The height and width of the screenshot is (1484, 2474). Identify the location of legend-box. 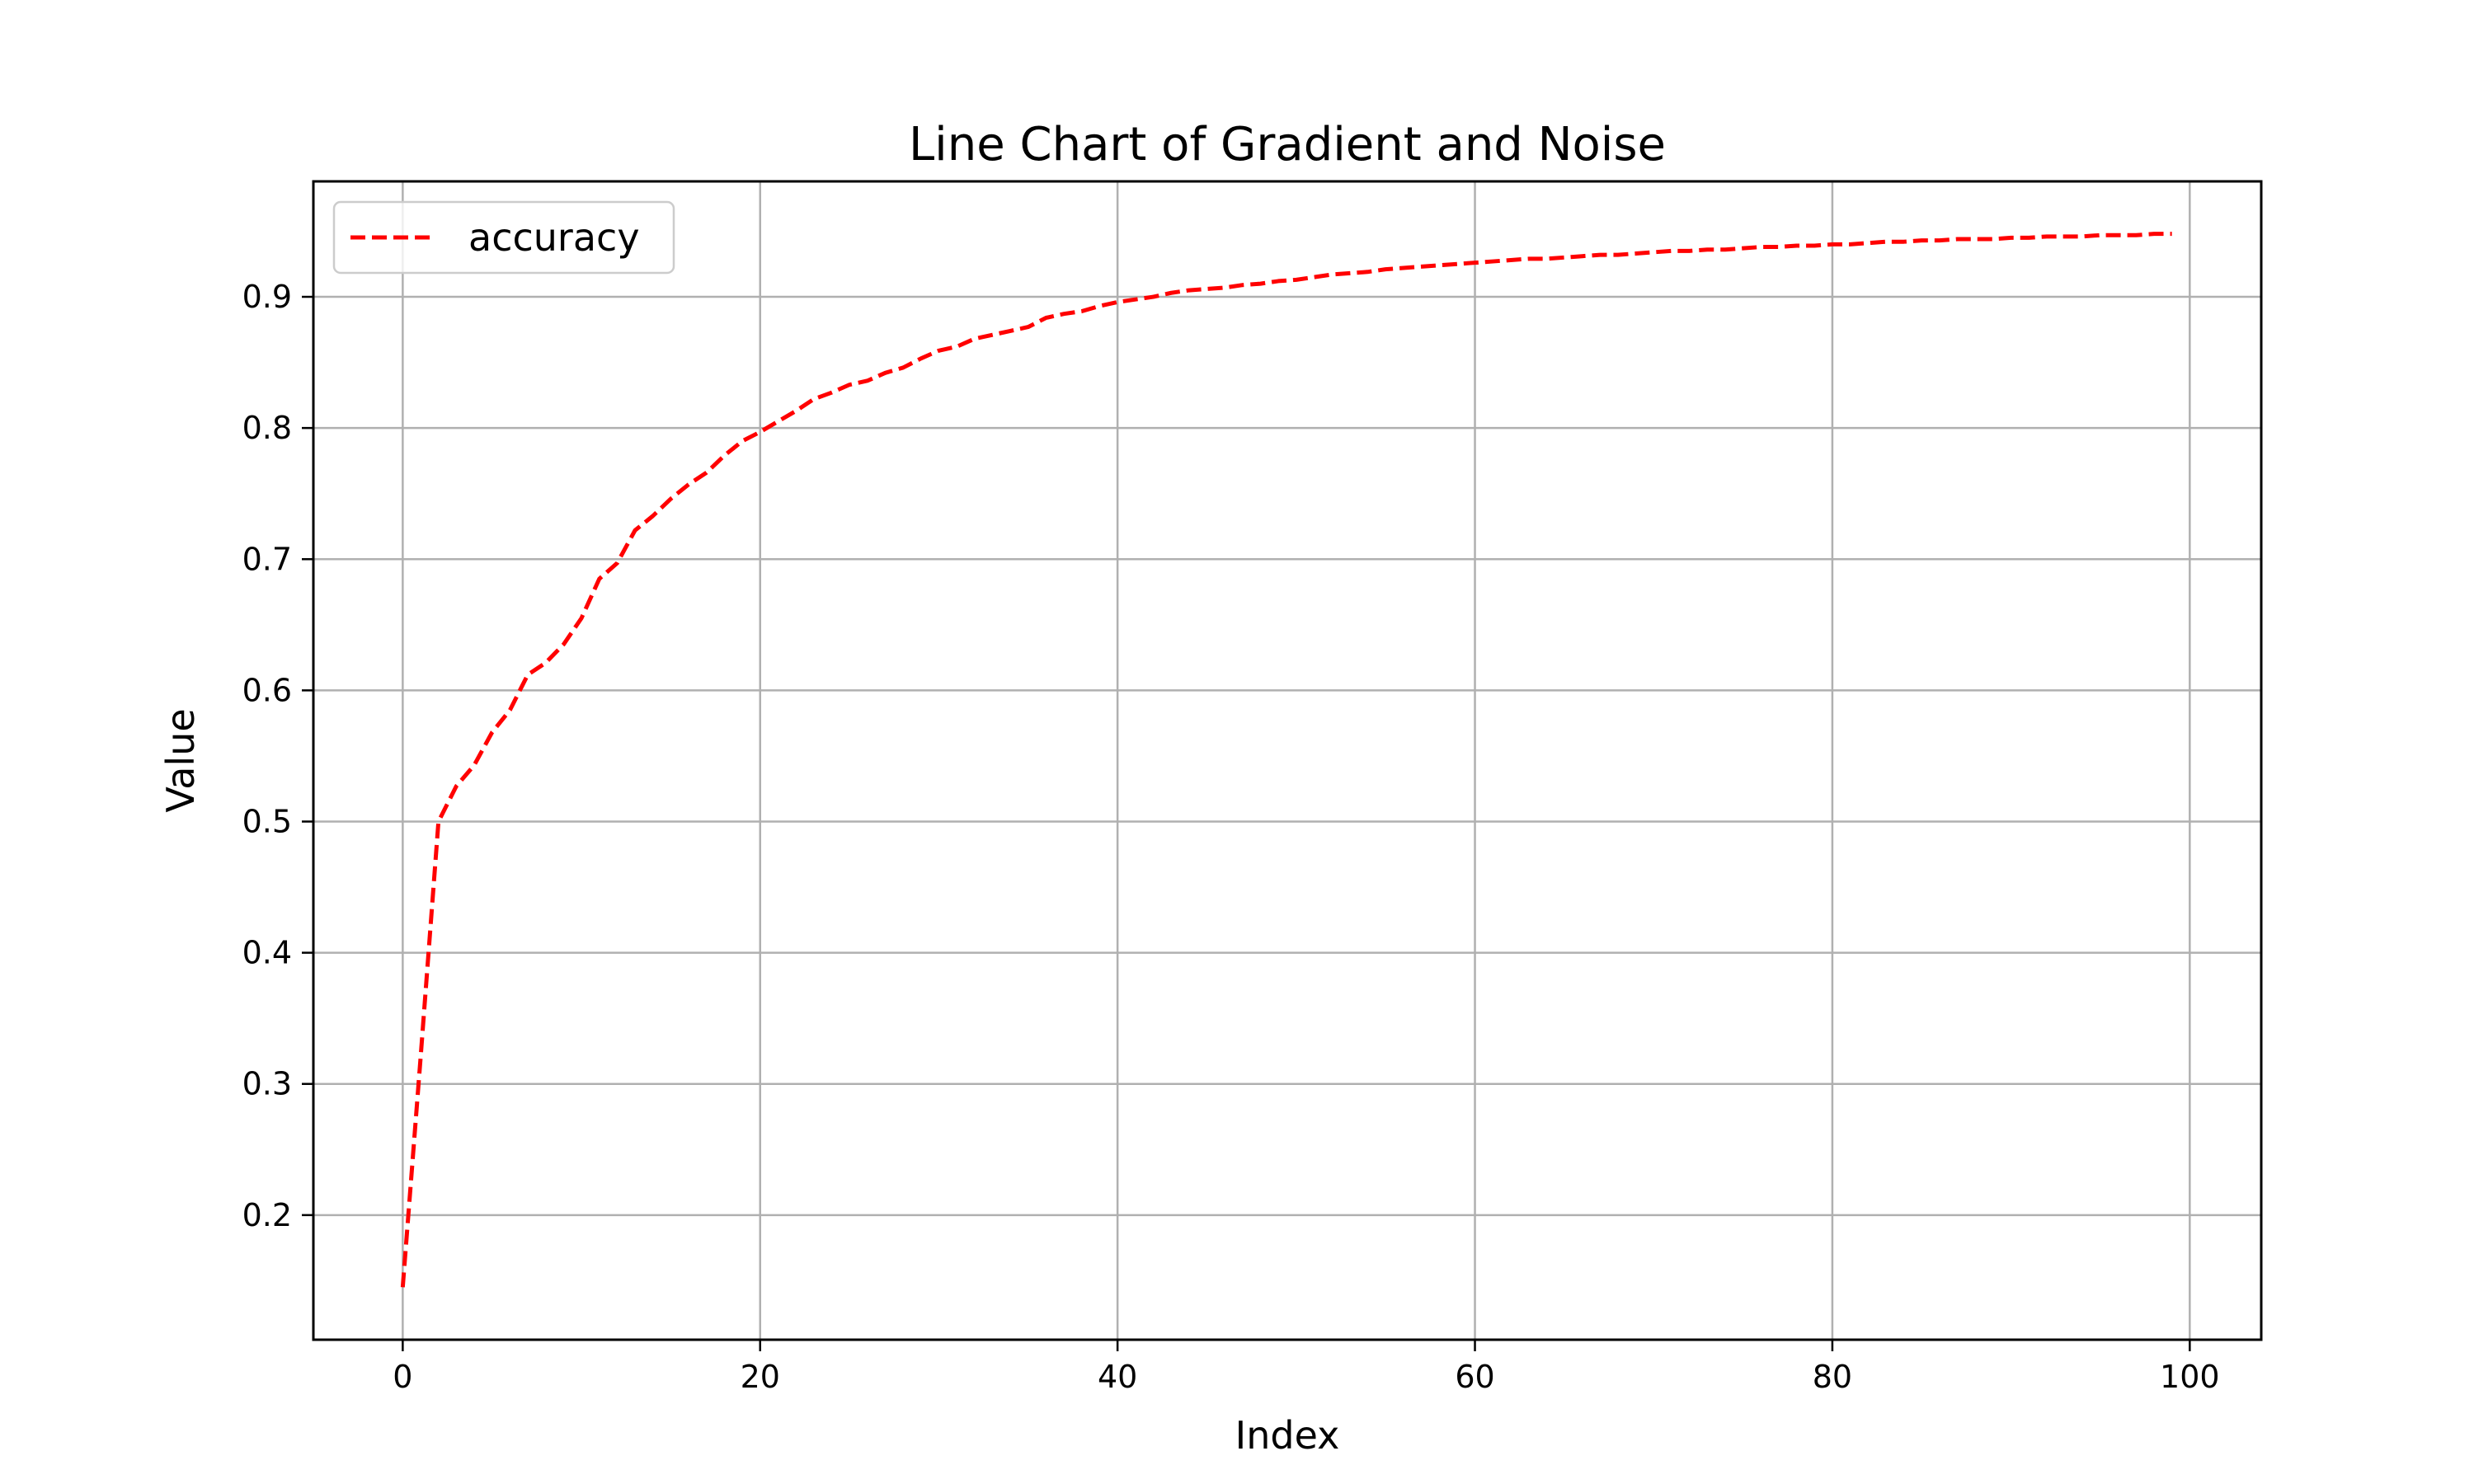
(503, 237).